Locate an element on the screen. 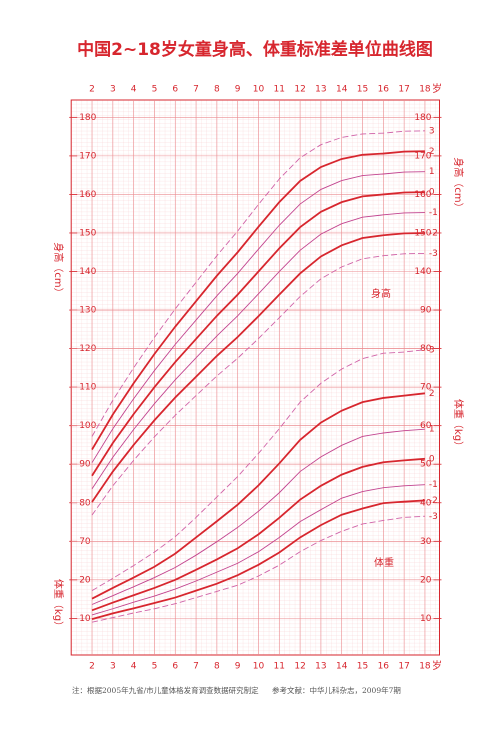 This screenshot has width=500, height=751. y-tick-label: 150 is located at coordinates (87, 233).